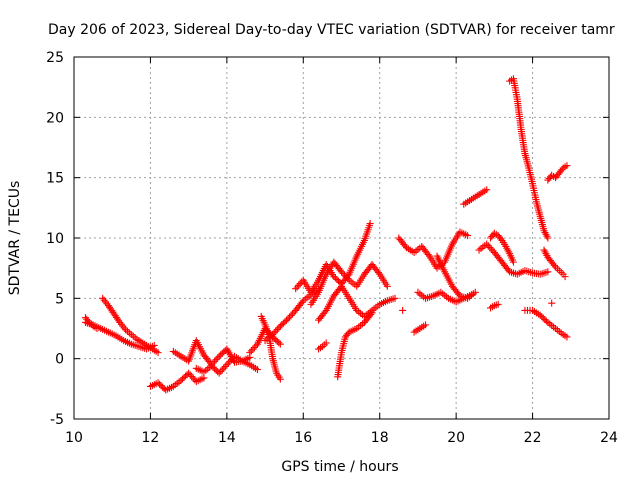  I want to click on y-tick-label: -5, so click(57, 420).